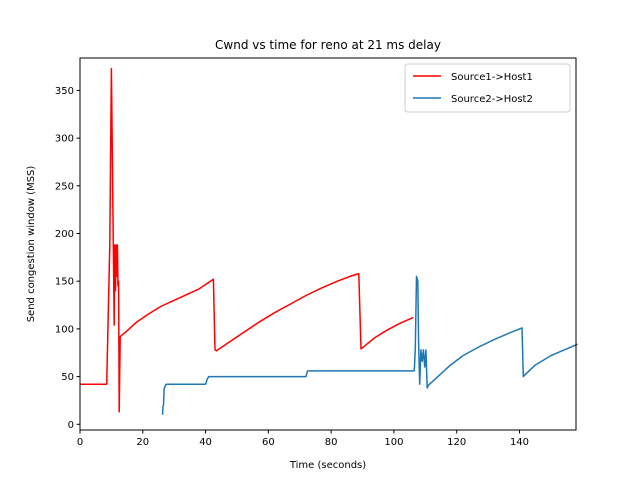 Image resolution: width=640 pixels, height=480 pixels. I want to click on y-tick-label: 250, so click(64, 186).